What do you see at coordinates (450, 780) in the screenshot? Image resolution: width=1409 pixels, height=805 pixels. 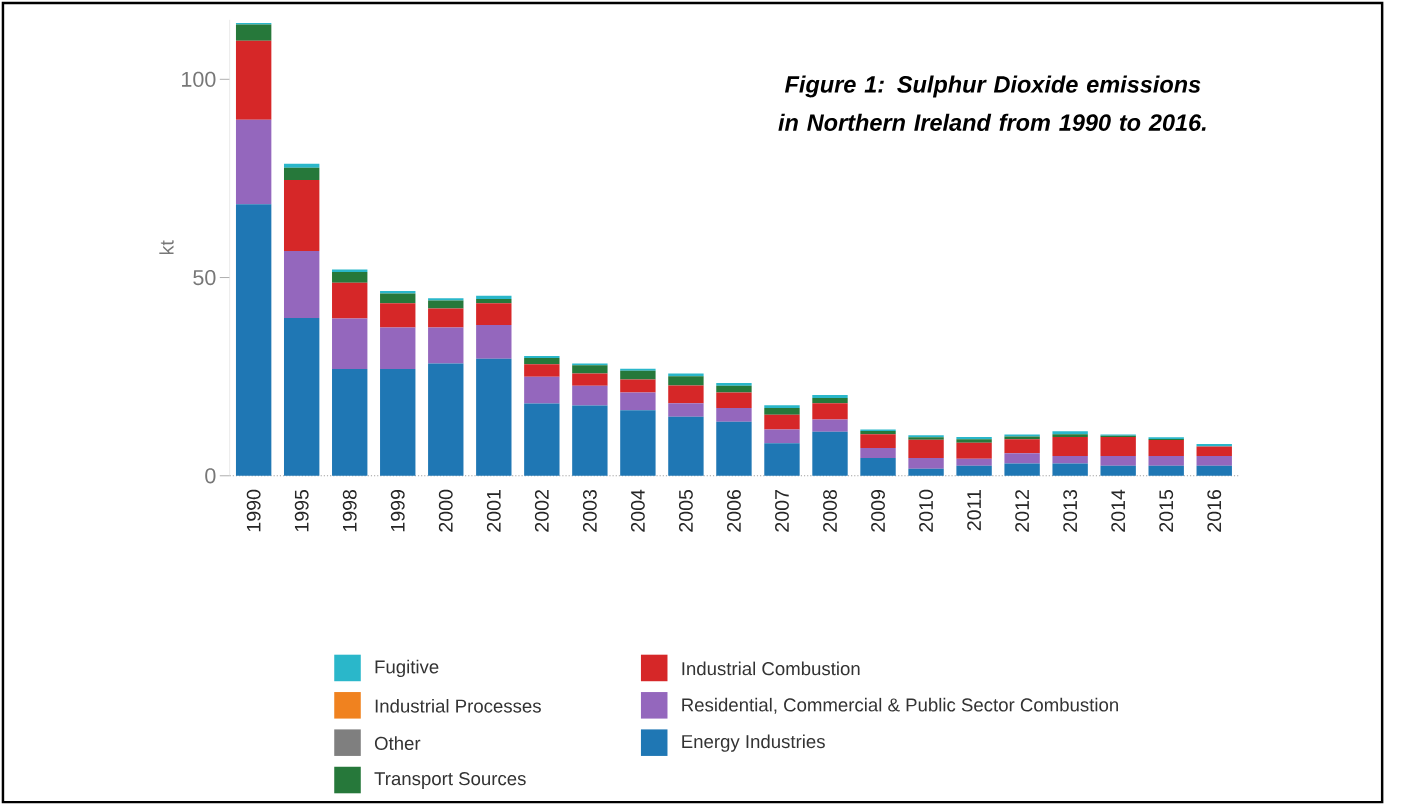 I see `legend-label: Transport Sources` at bounding box center [450, 780].